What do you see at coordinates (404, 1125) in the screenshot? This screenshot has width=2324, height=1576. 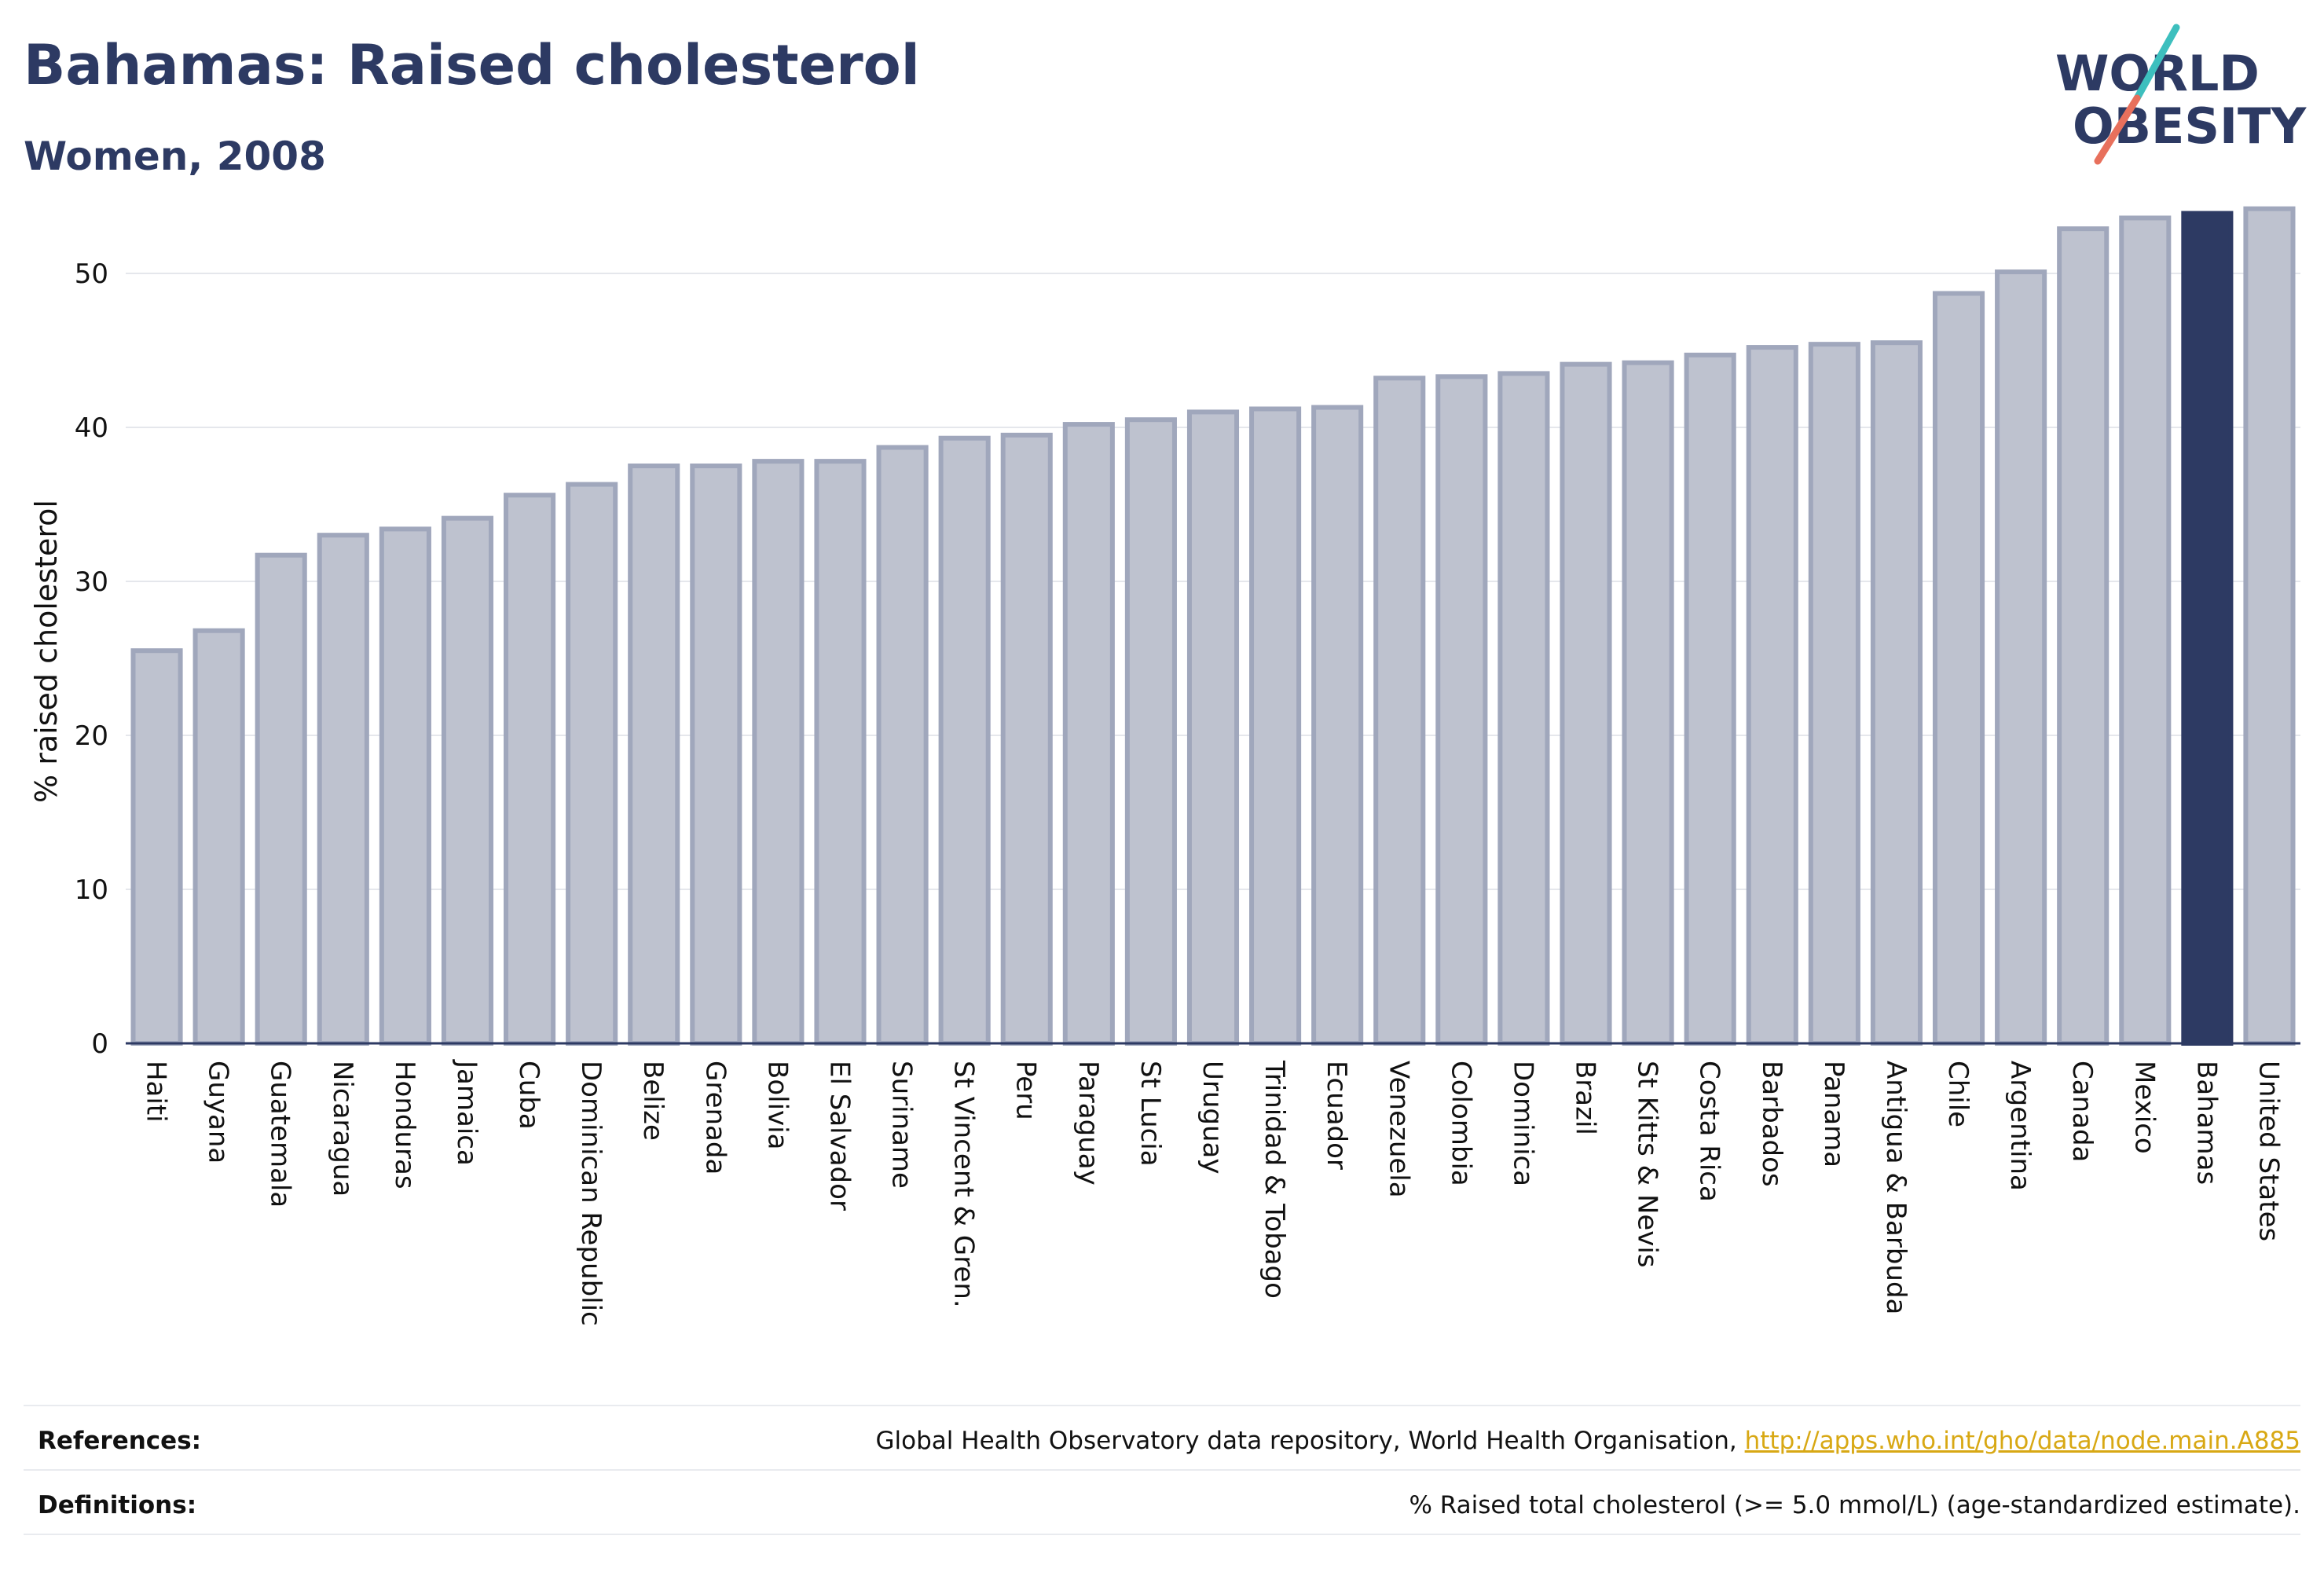 I see `x-tick-label: Honduras` at bounding box center [404, 1125].